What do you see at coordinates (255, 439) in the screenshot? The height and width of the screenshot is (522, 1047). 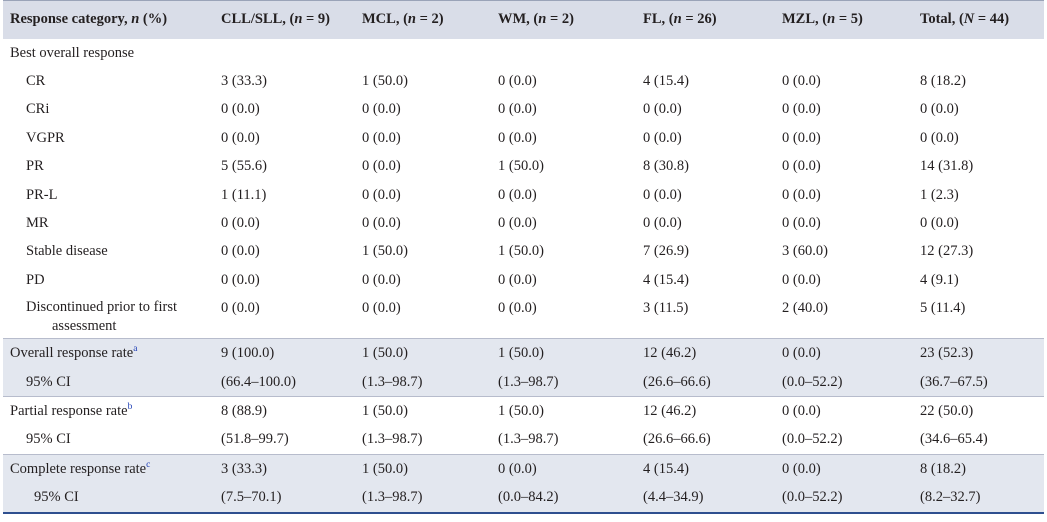 I see `cell: (51.8–99.7)` at bounding box center [255, 439].